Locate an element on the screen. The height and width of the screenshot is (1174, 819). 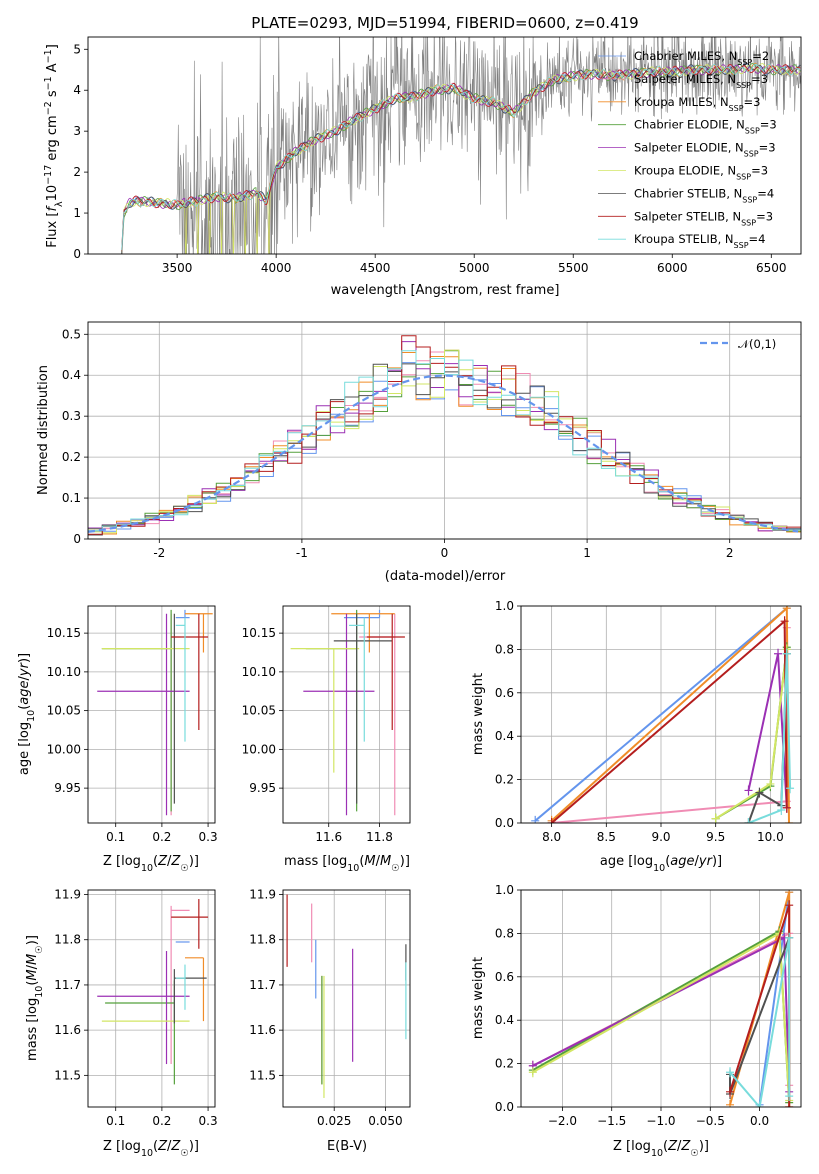
y-tick-label: 11.5 is located at coordinates (262, 1075).